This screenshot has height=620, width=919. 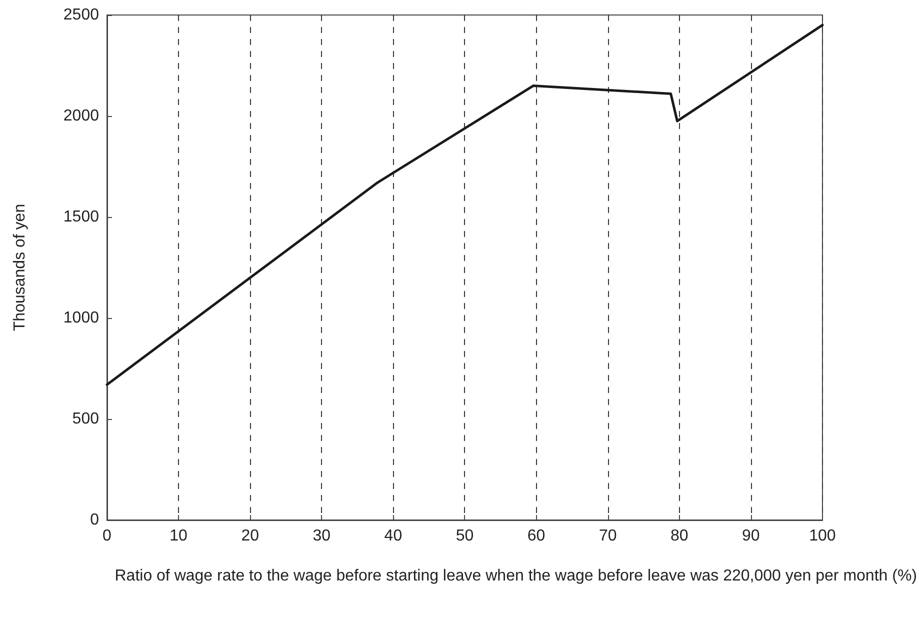 What do you see at coordinates (250, 536) in the screenshot?
I see `x-tick-label: 20` at bounding box center [250, 536].